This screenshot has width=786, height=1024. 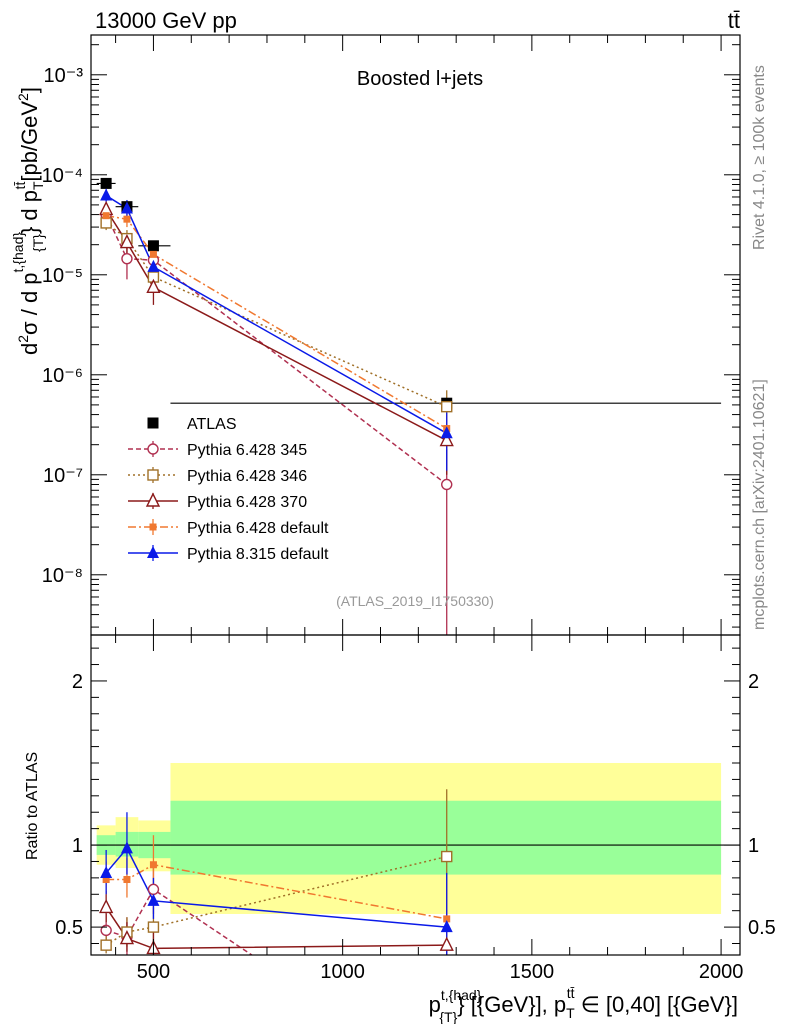 I want to click on mcplots-label: mcplots.cern.ch [arXiv:2401.10621], so click(x=759, y=504).